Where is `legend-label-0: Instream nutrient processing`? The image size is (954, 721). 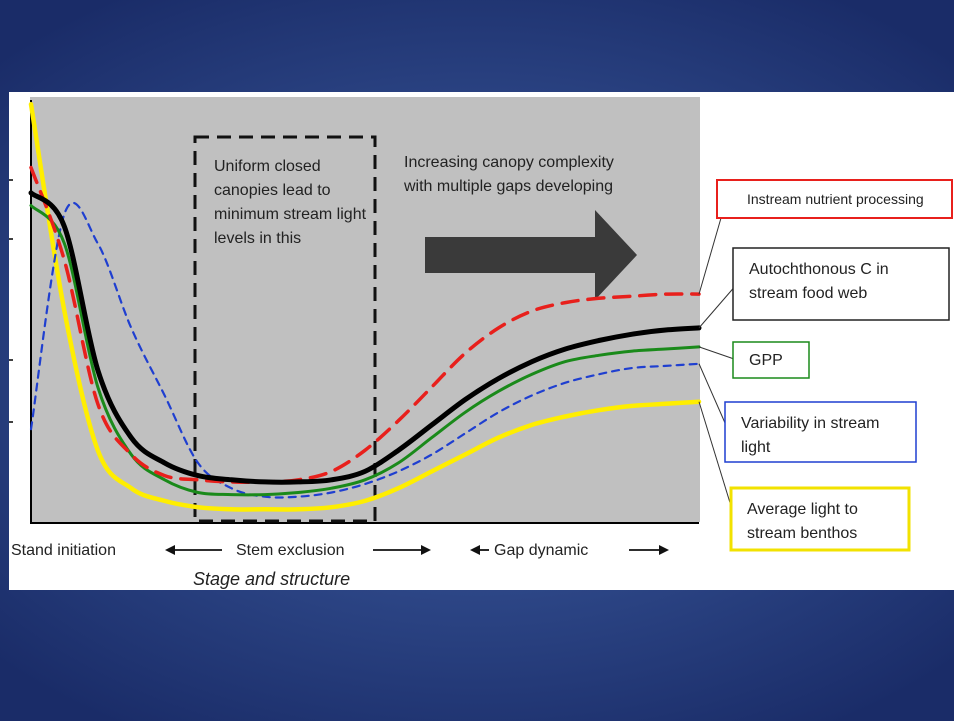
legend-label-0: Instream nutrient processing is located at coordinates (835, 199).